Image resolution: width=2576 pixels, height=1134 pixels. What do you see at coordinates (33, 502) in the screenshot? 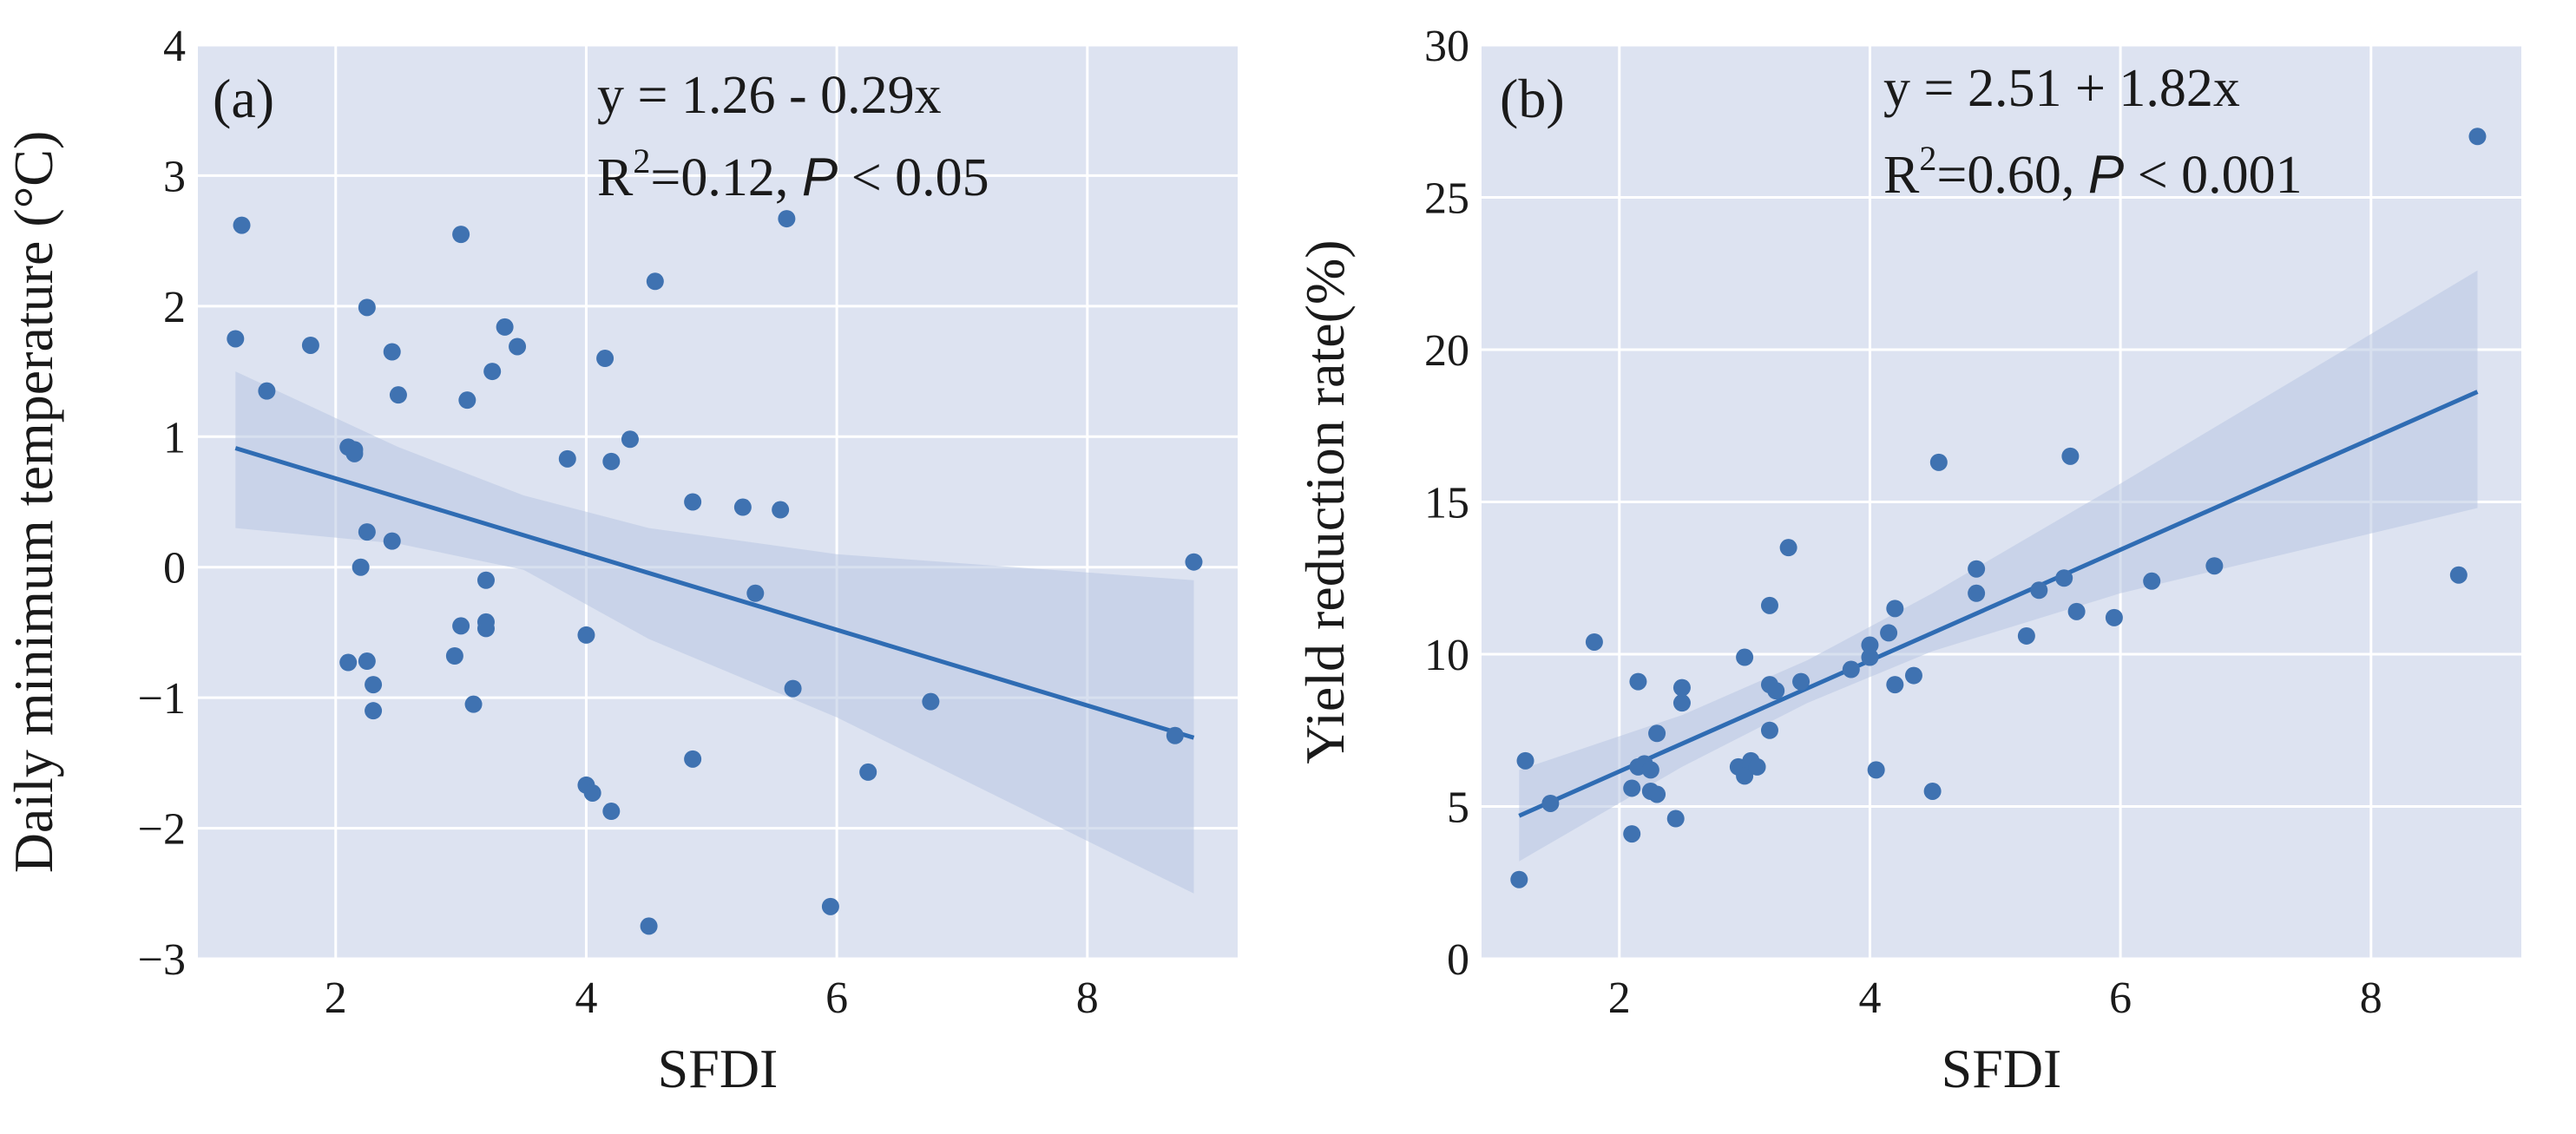
I see `y-axis-label: Daily minimum temperature (°C)` at bounding box center [33, 502].